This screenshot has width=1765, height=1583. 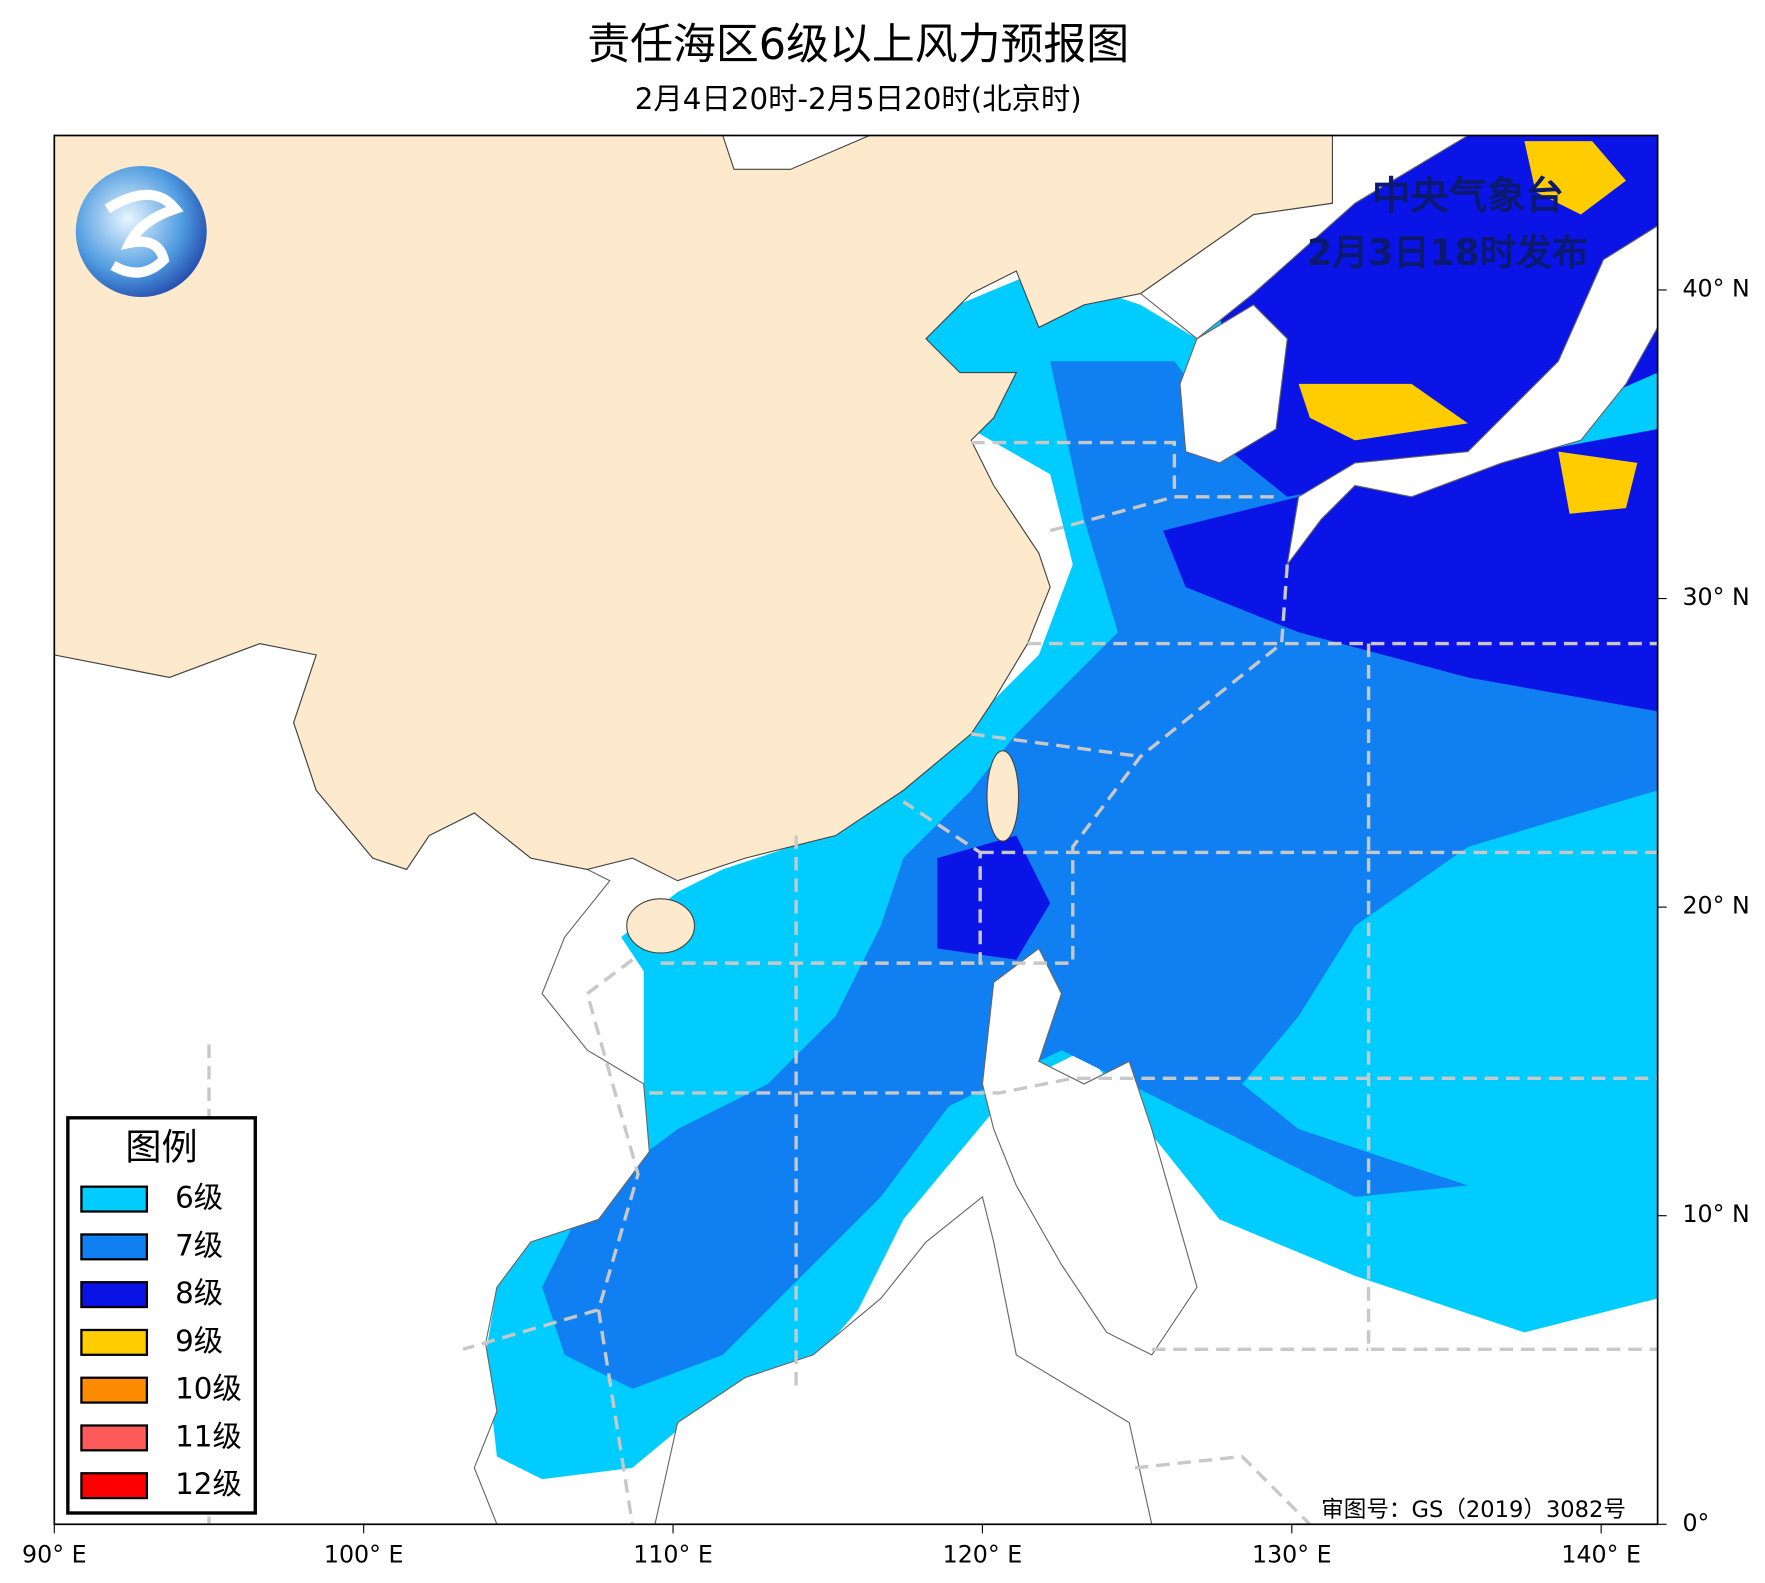 What do you see at coordinates (1233, 384) in the screenshot?
I see `korea` at bounding box center [1233, 384].